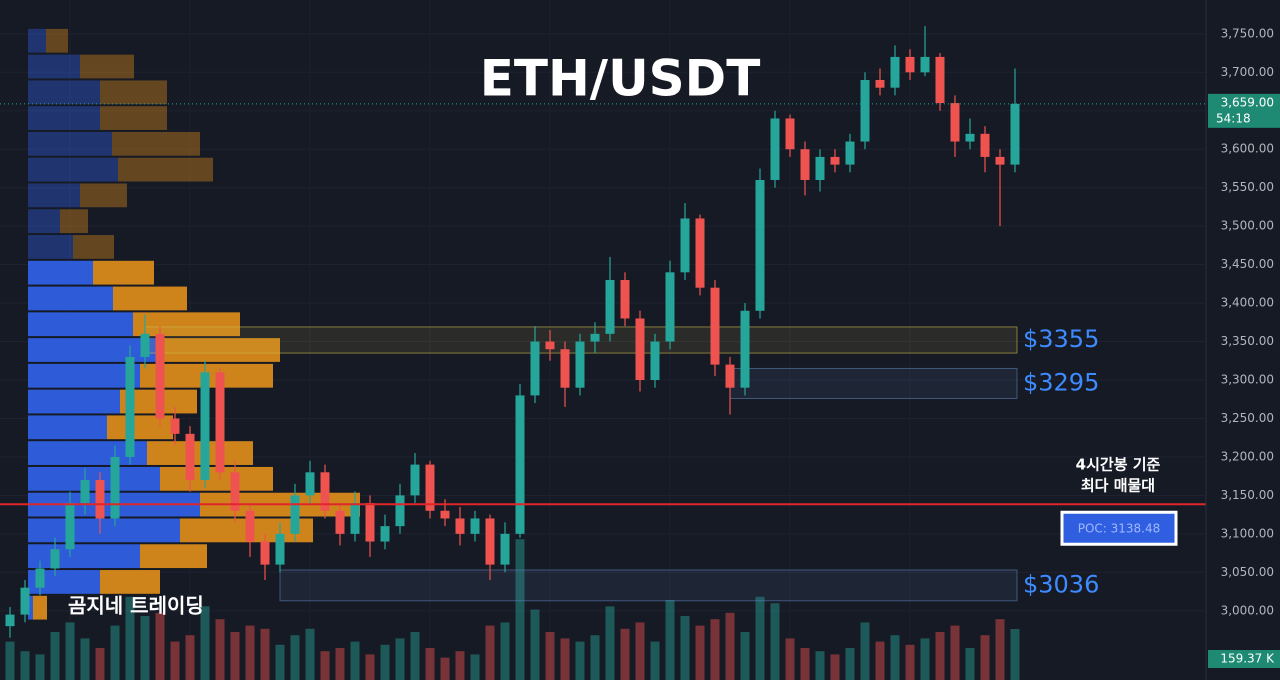  What do you see at coordinates (1244, 659) in the screenshot?
I see `volume-tag` at bounding box center [1244, 659].